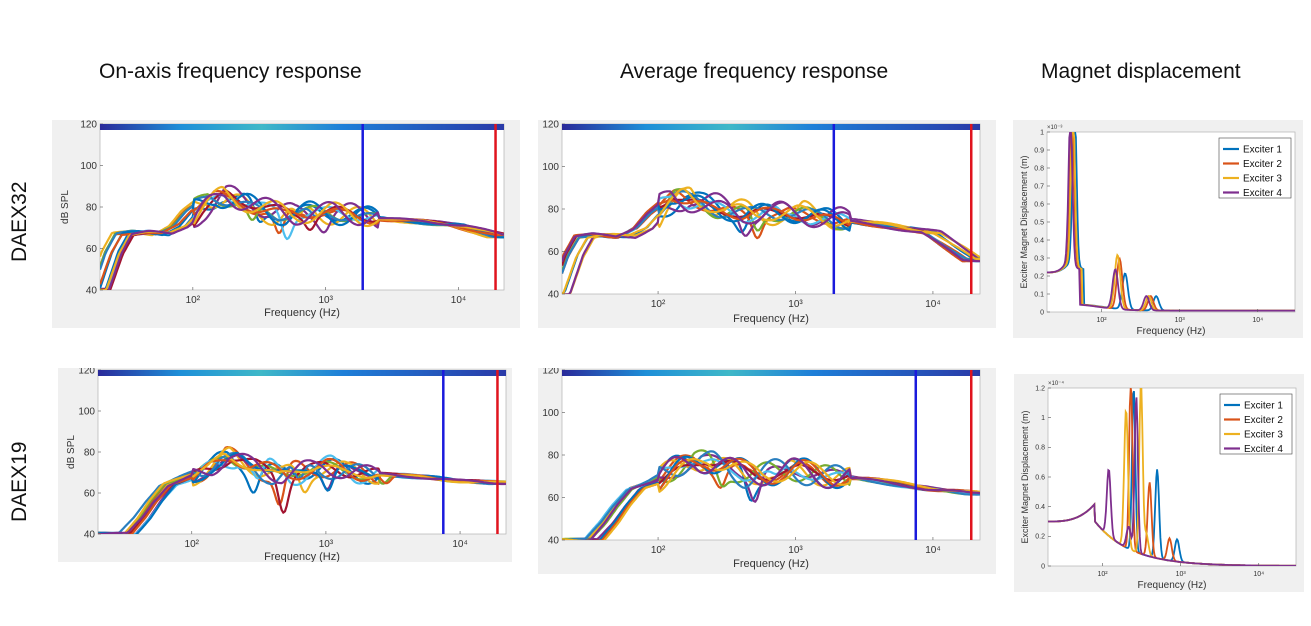 The image size is (1311, 626). What do you see at coordinates (1039, 186) in the screenshot?
I see `y-tick-label: 0.7` at bounding box center [1039, 186].